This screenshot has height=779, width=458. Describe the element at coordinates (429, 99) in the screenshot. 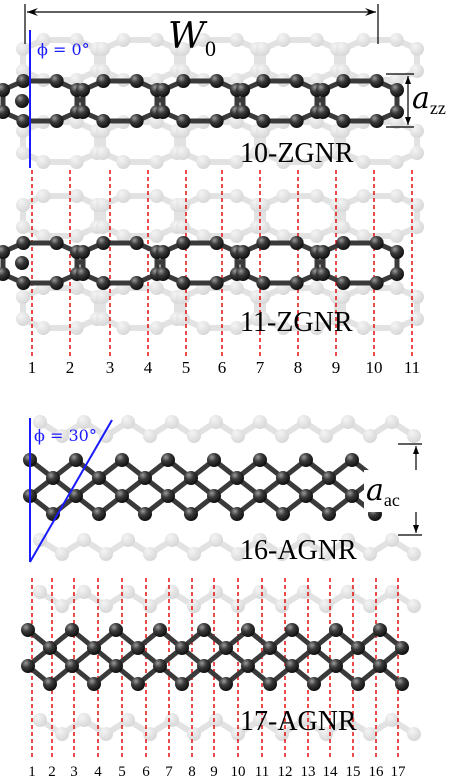

I see `azz-label: azz` at that location.